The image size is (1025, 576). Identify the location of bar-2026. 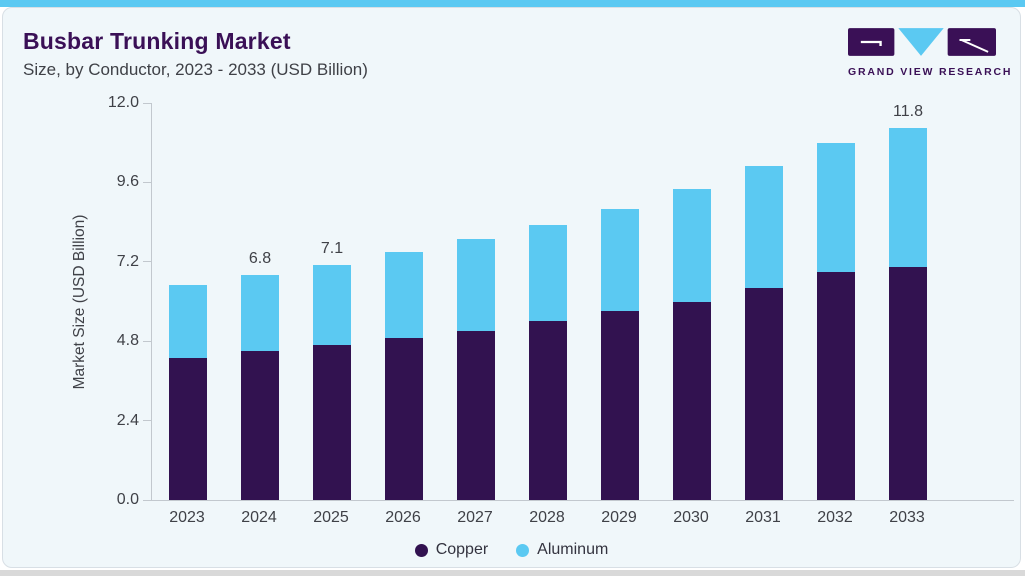
(404, 301).